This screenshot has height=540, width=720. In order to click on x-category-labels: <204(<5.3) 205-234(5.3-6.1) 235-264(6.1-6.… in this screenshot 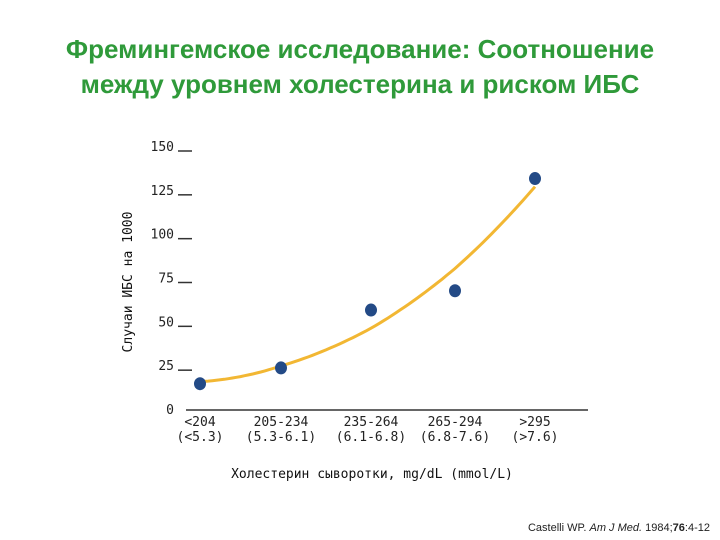, I will do `click(368, 430)`.